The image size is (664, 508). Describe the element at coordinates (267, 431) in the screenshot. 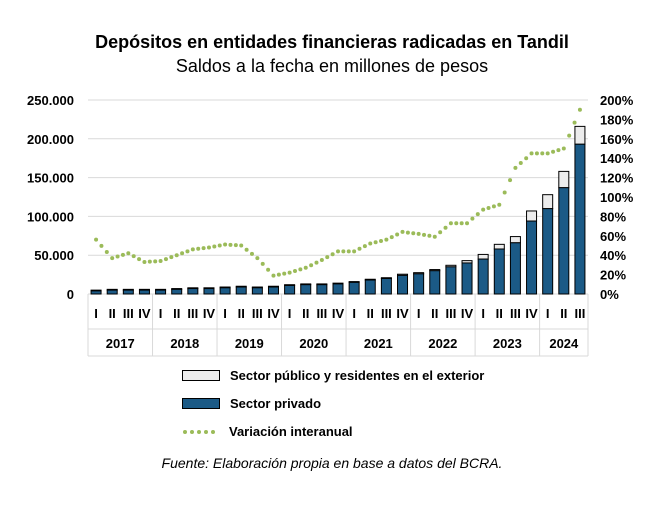

I see `legend-item-variacion: Variación interanual` at that location.